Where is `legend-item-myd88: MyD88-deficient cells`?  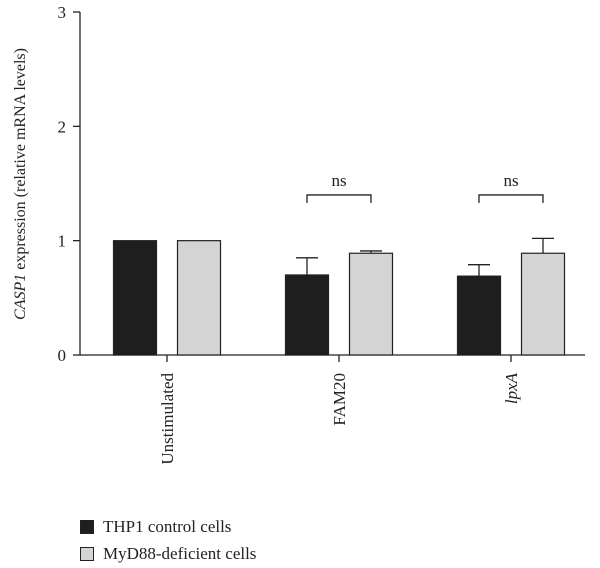 legend-item-myd88: MyD88-deficient cells is located at coordinates (168, 553).